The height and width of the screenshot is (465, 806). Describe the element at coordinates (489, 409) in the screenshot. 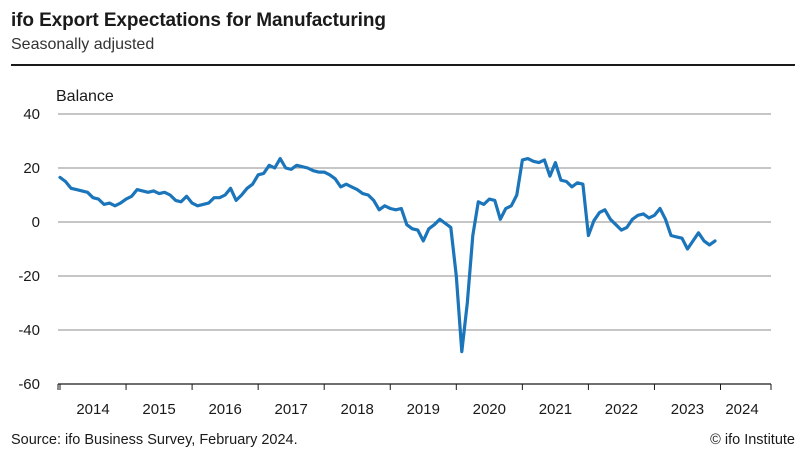

I see `x-tick-label: 2020` at that location.